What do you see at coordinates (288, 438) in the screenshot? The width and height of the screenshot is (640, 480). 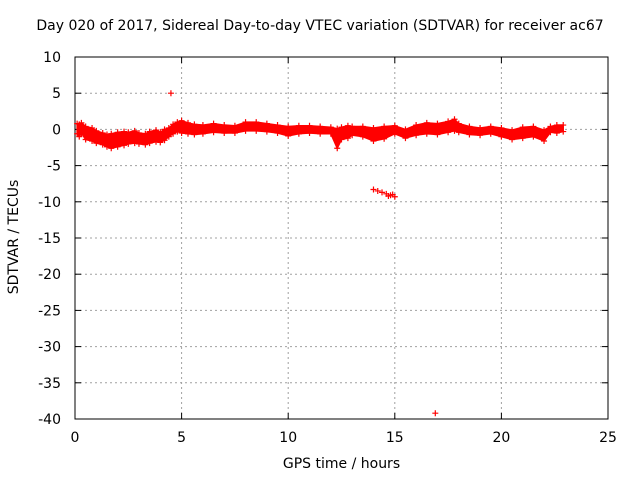 I see `x-tick-label: 10` at bounding box center [288, 438].